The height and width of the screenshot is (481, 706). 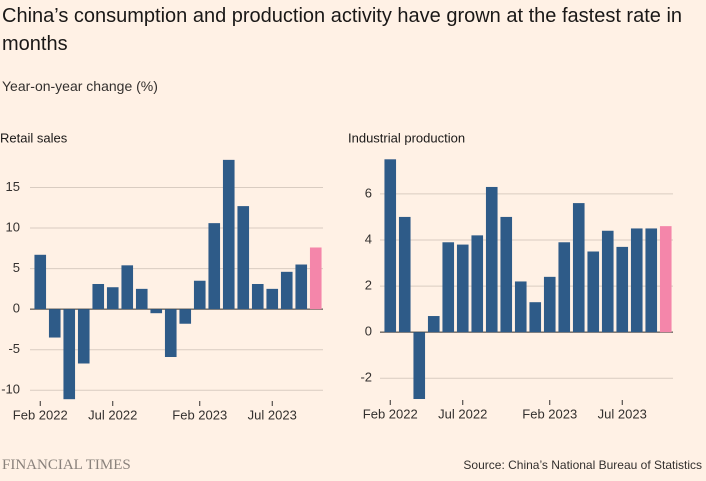 I want to click on y-tick-label: -10, so click(x=10, y=389).